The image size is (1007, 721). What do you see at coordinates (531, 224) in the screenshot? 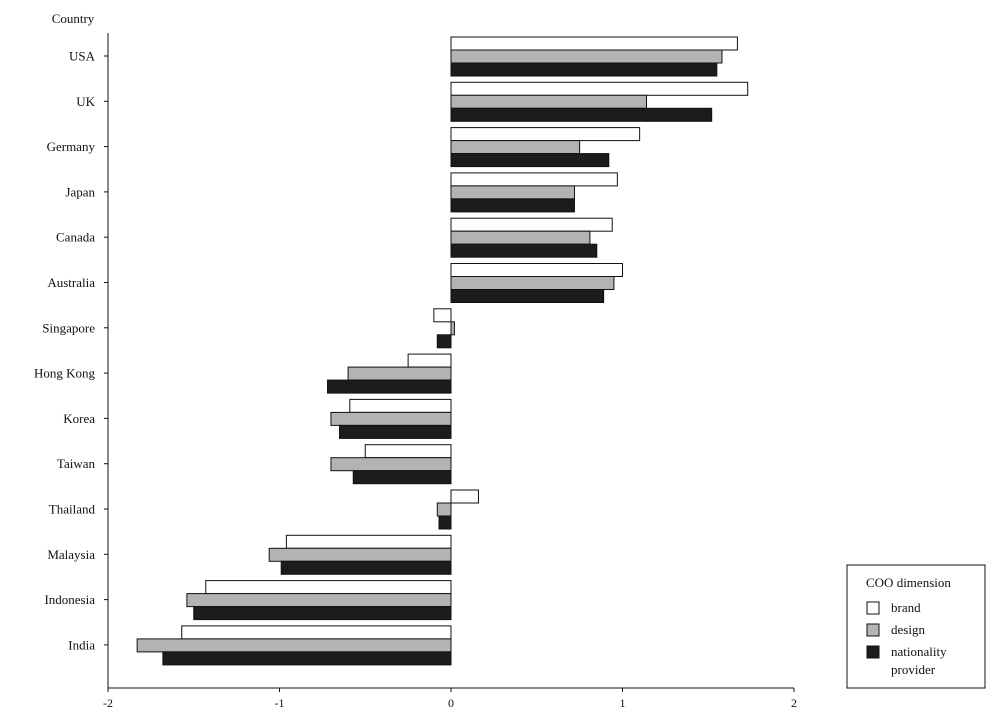
I see `bar-brand-canada` at bounding box center [531, 224].